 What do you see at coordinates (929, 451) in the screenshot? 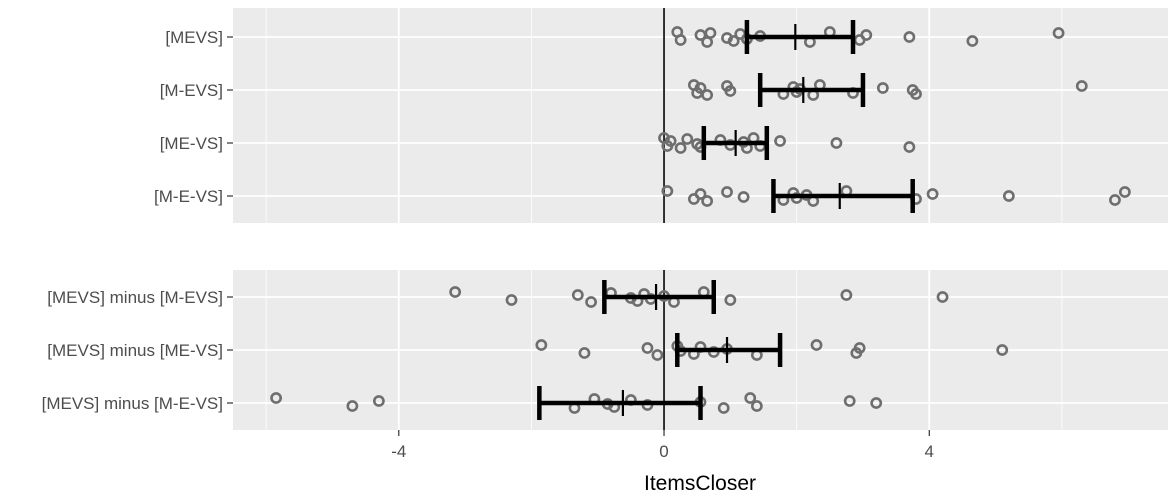
I see `x-tick-label: 4` at bounding box center [929, 451].